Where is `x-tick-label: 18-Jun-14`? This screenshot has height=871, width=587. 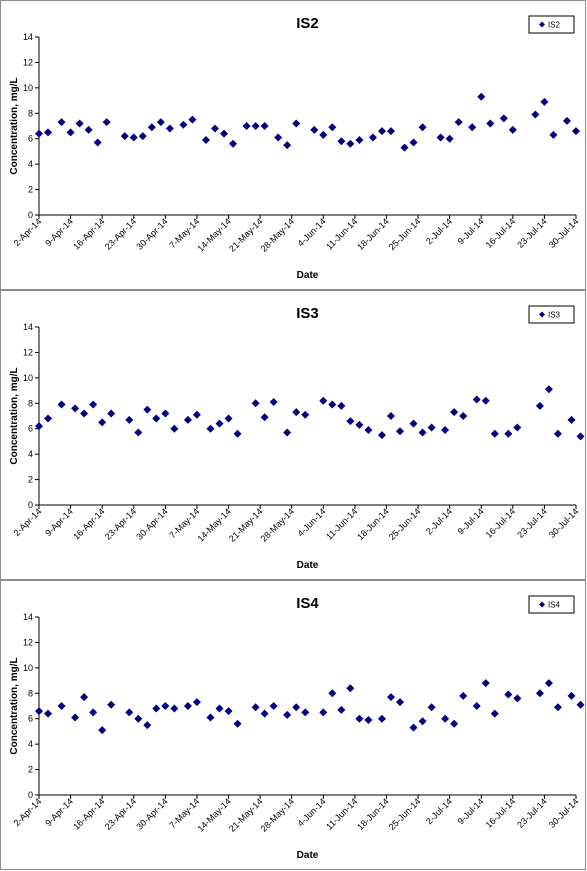
x-tick-label: 18-Jun-14 is located at coordinates (373, 814).